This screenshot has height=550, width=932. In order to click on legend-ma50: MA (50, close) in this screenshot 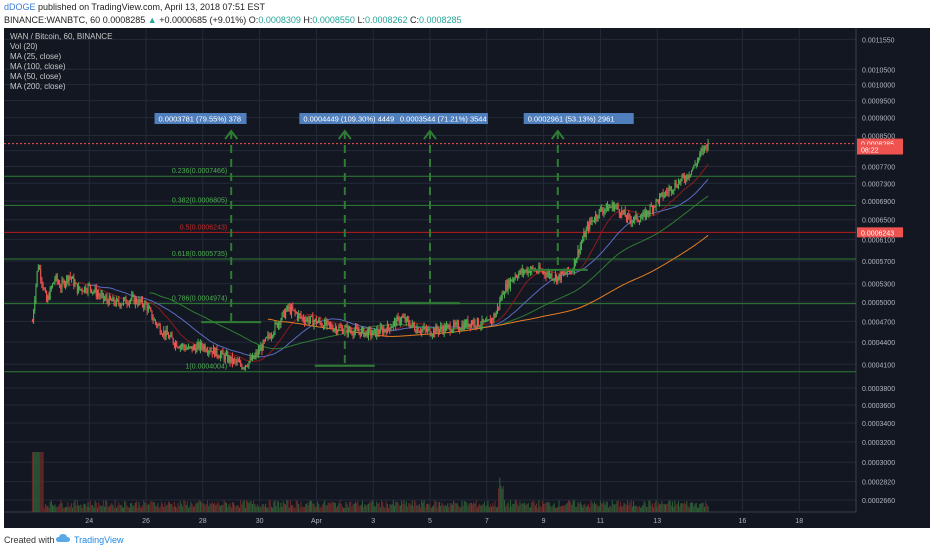, I will do `click(36, 76)`.